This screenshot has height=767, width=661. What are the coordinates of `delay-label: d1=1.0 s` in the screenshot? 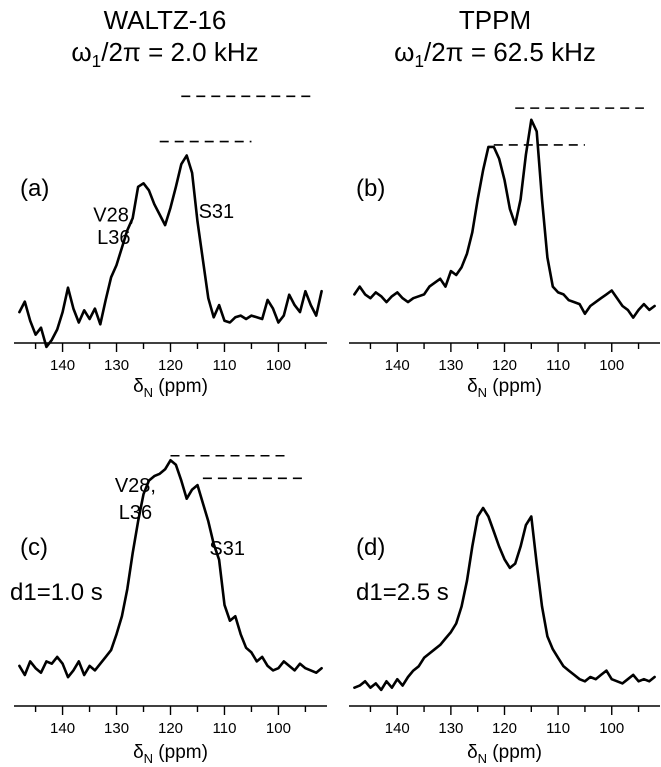 It's located at (56, 592).